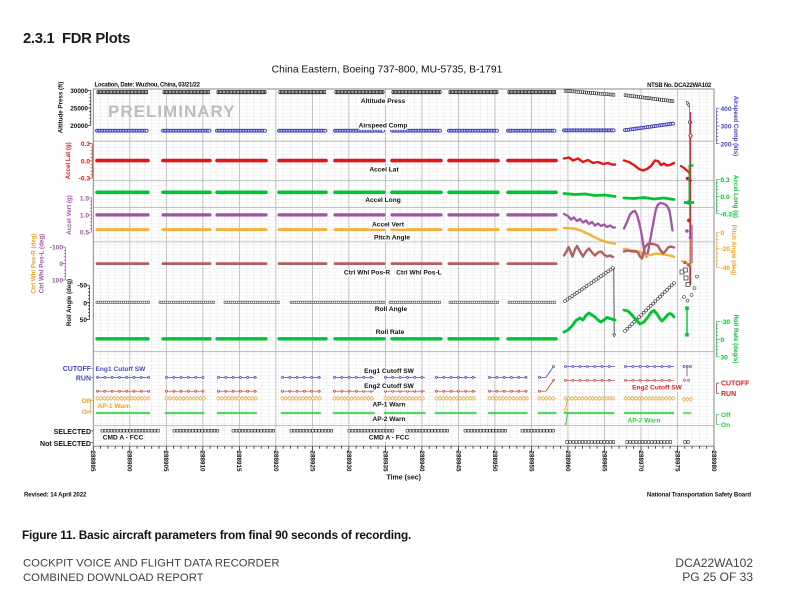 The height and width of the screenshot is (603, 800). What do you see at coordinates (726, 268) in the screenshot?
I see `svg-text: -40` at bounding box center [726, 268].